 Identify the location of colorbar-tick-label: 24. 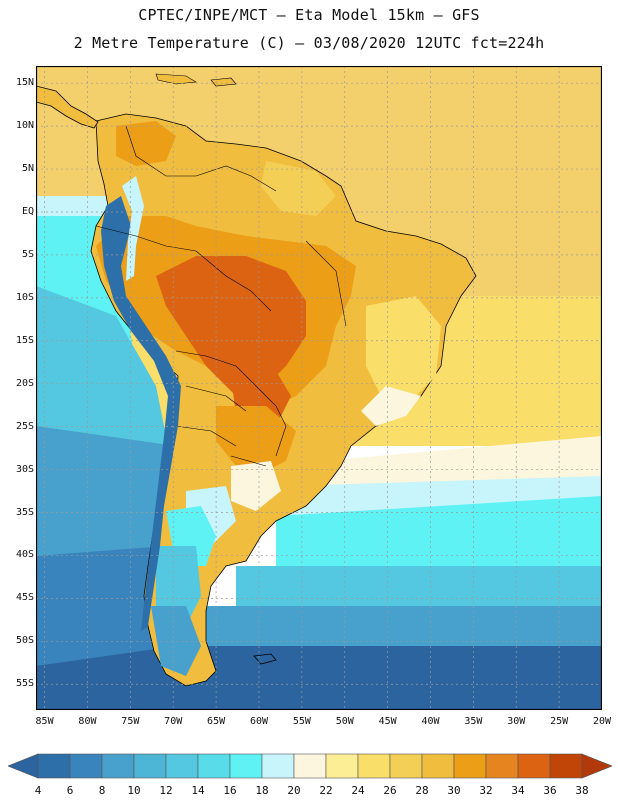
(358, 790).